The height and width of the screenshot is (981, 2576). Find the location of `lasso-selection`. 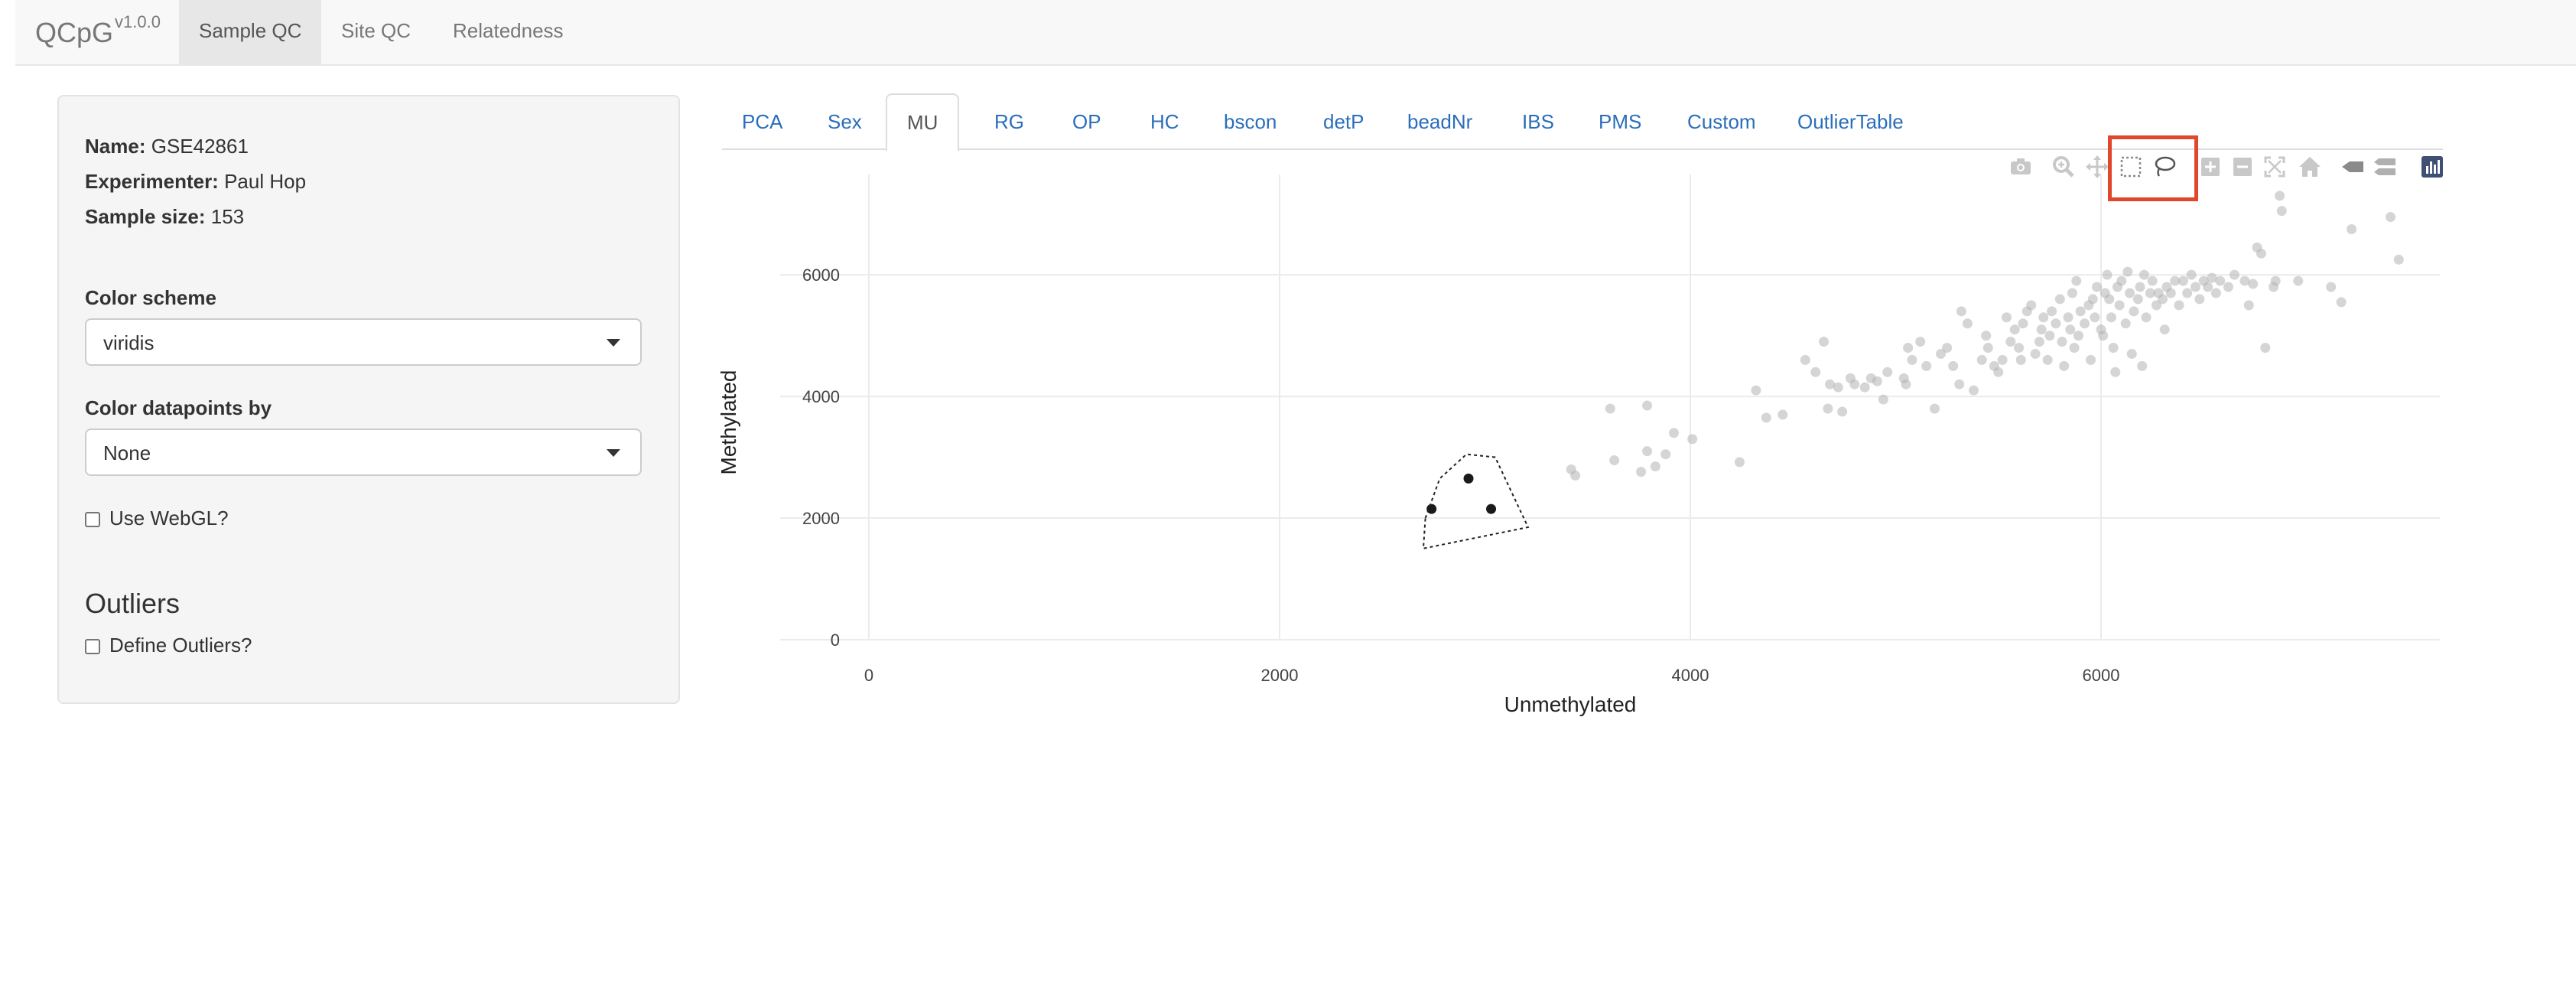

lasso-selection is located at coordinates (1476, 501).